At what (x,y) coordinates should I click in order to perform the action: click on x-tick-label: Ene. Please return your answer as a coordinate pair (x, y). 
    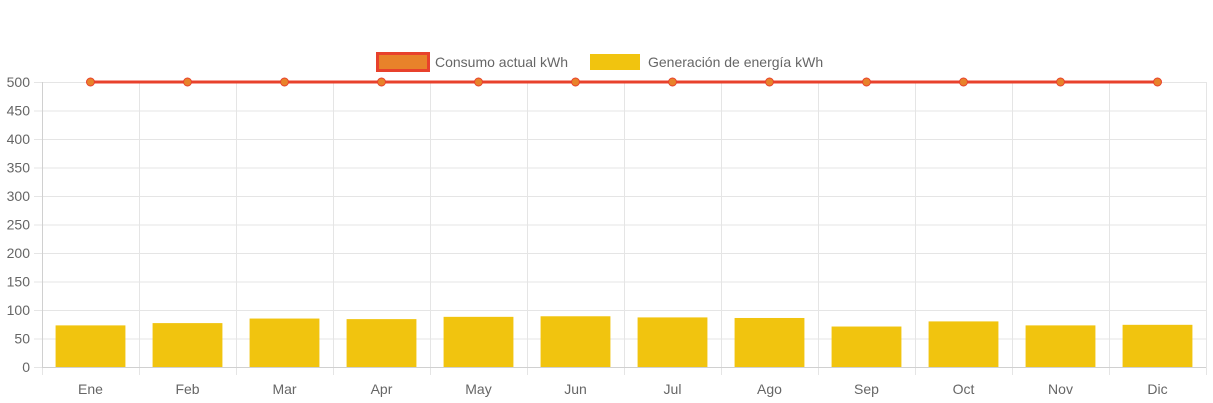
    Looking at the image, I should click on (90, 389).